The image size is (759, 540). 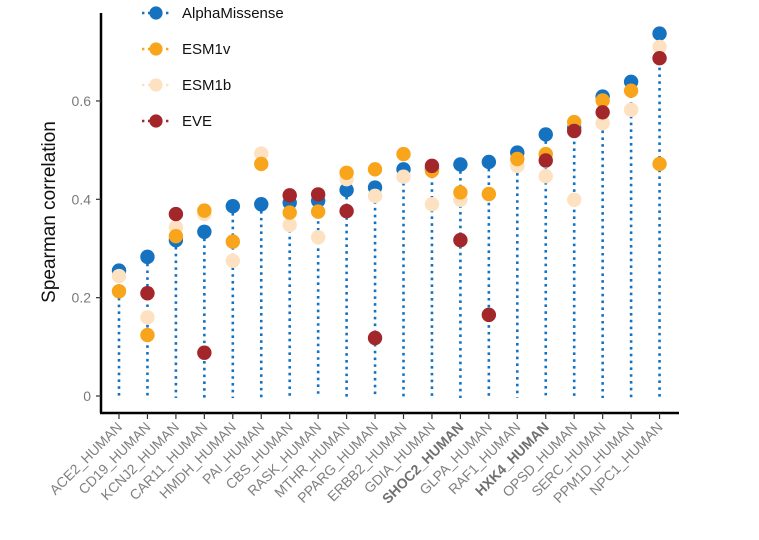 What do you see at coordinates (87, 396) in the screenshot?
I see `y-tick-label: 0` at bounding box center [87, 396].